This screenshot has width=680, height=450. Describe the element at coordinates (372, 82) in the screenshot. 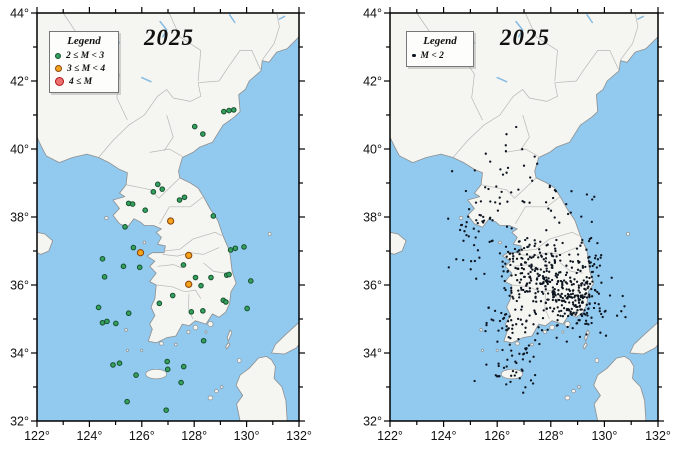

I see `y-tick-label: 42°` at that location.